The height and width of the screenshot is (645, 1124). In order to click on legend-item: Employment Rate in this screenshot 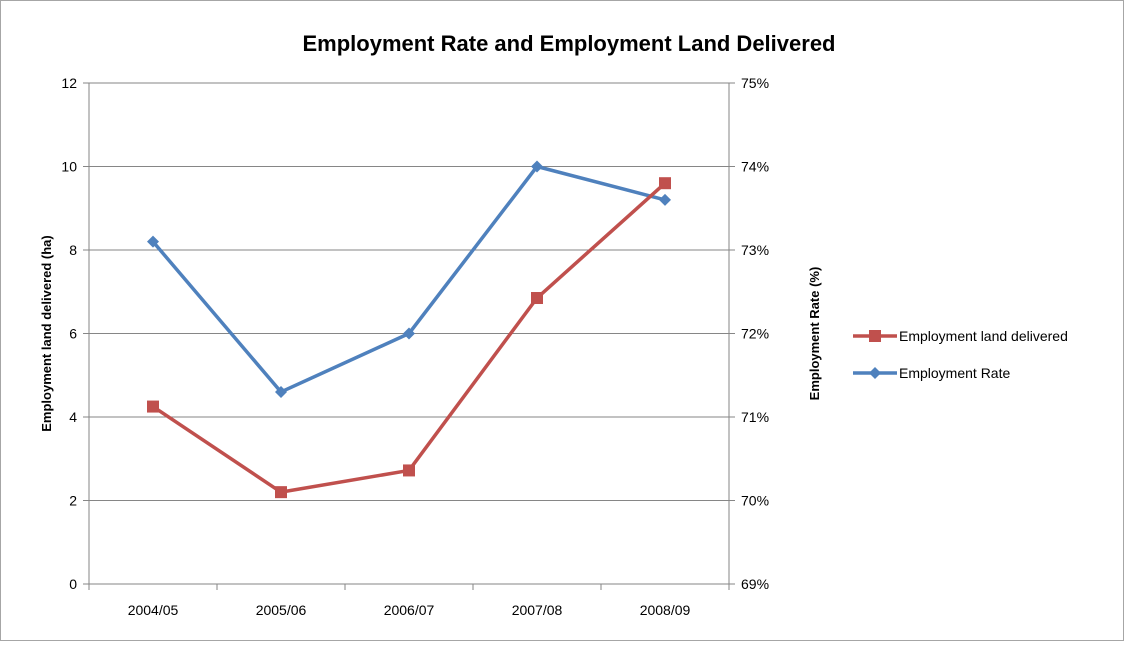, I will do `click(931, 373)`.